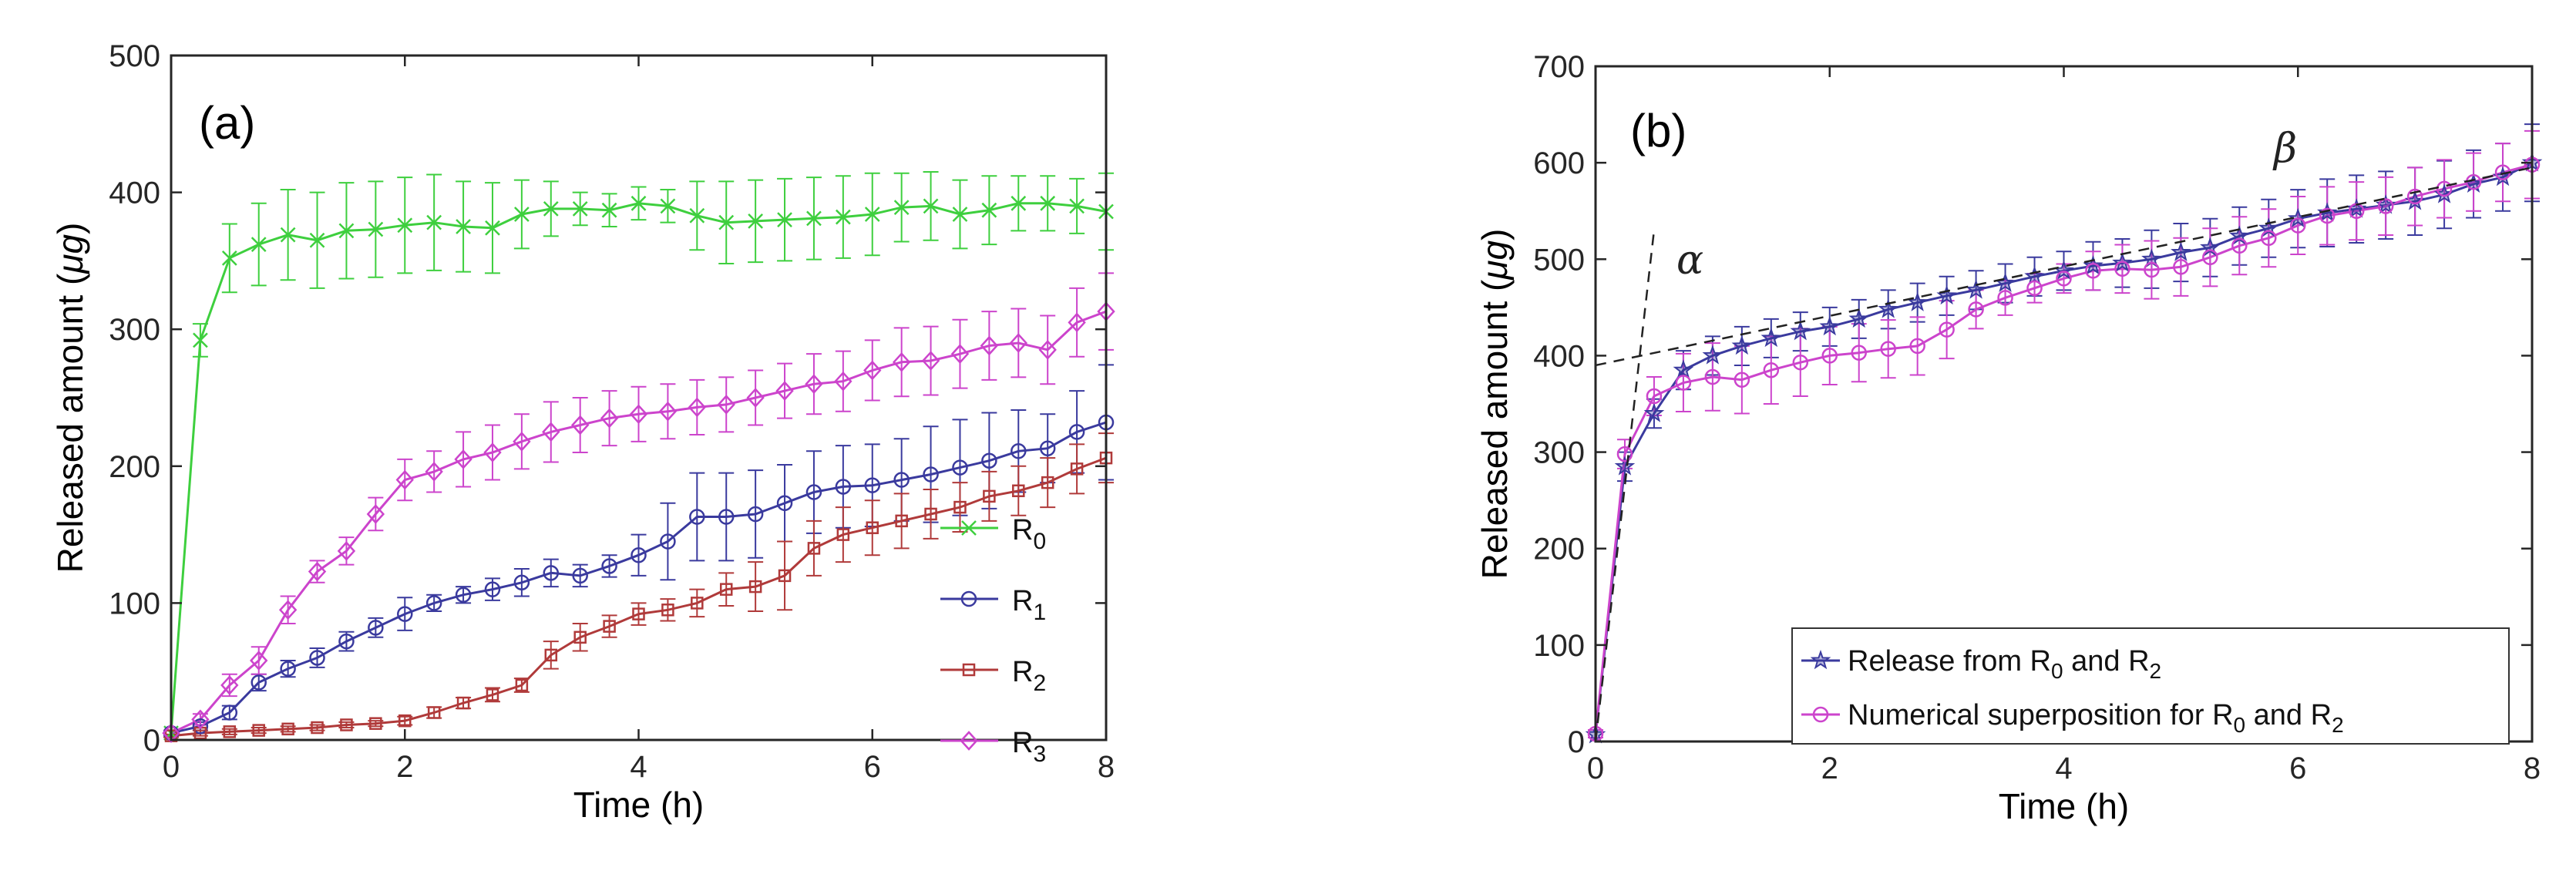  Describe the element at coordinates (638, 767) in the screenshot. I see `x-tick-label: 4` at that location.